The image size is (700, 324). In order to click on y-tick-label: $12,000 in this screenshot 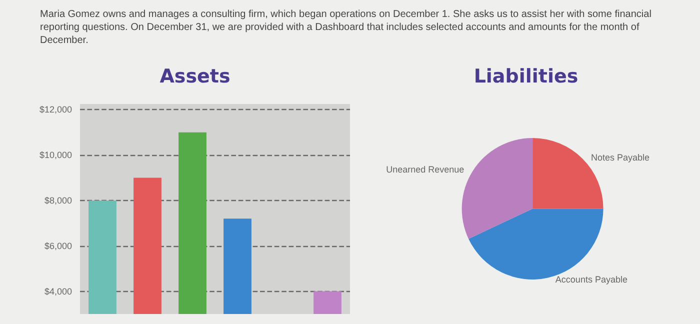, I will do `click(55, 109)`.